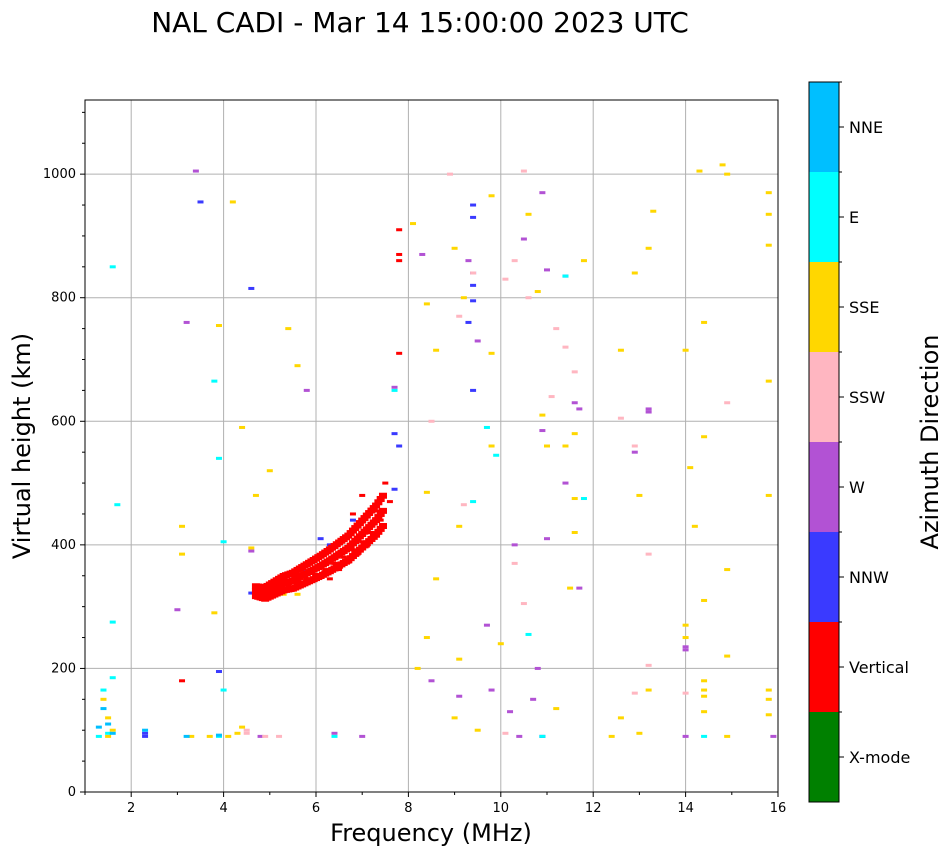  What do you see at coordinates (824, 487) in the screenshot?
I see `colorbar-segment-w` at bounding box center [824, 487].